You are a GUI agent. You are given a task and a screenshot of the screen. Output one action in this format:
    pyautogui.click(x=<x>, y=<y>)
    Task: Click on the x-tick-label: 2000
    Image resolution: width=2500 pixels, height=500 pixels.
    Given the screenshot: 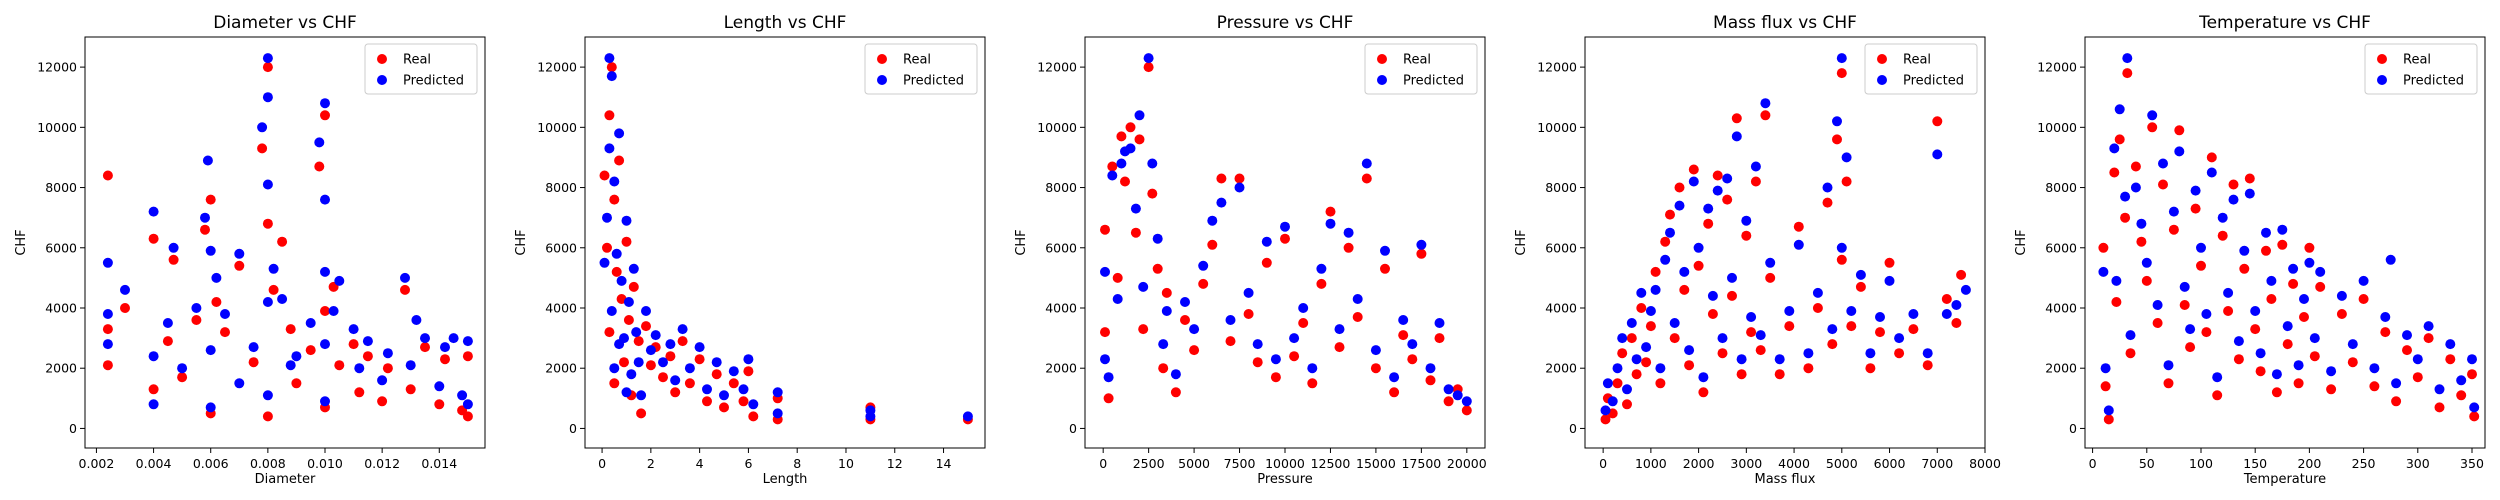 What is the action you would take?
    pyautogui.click(x=1699, y=463)
    